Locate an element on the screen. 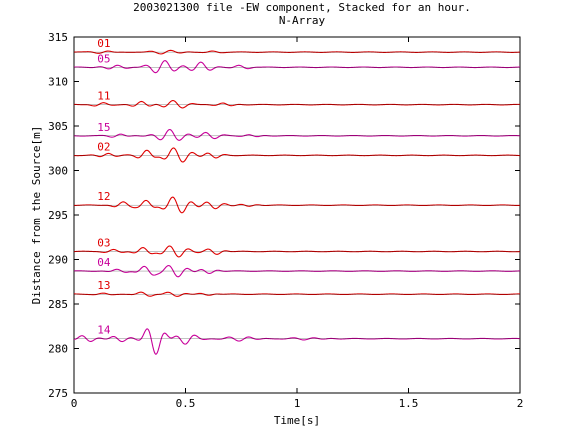 Image resolution: width=577 pixels, height=442 pixels. x-tick-label: 1 is located at coordinates (297, 403).